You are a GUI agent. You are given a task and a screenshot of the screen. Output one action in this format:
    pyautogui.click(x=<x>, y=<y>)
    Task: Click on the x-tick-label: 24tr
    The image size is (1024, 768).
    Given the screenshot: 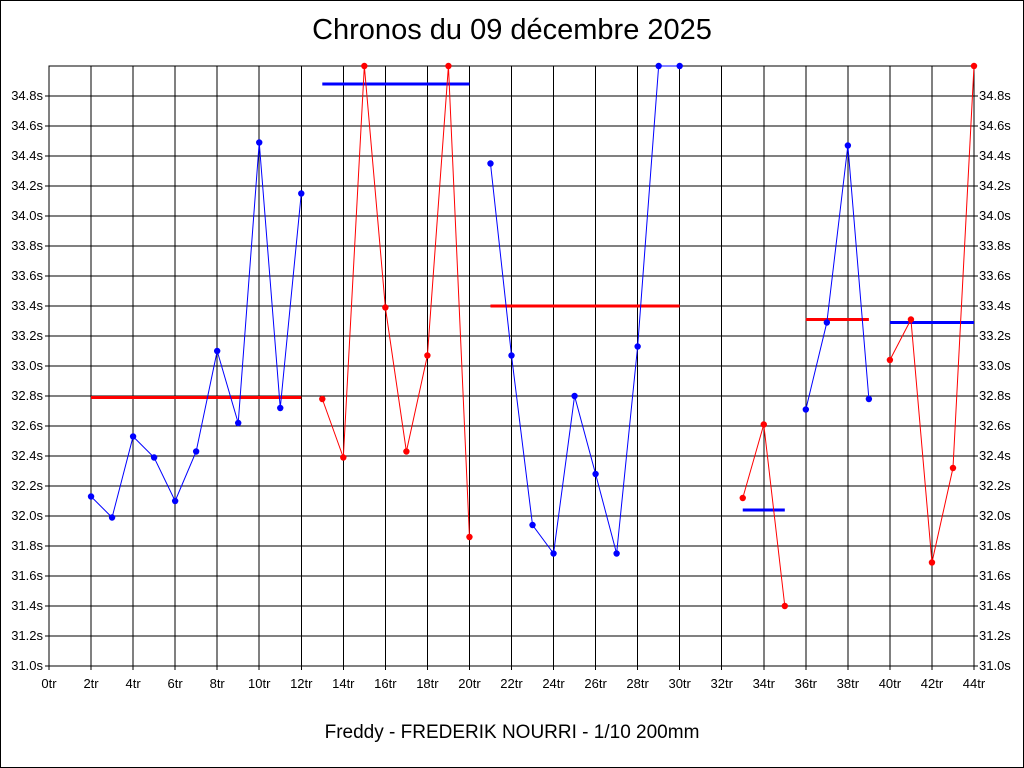 What is the action you would take?
    pyautogui.click(x=553, y=683)
    